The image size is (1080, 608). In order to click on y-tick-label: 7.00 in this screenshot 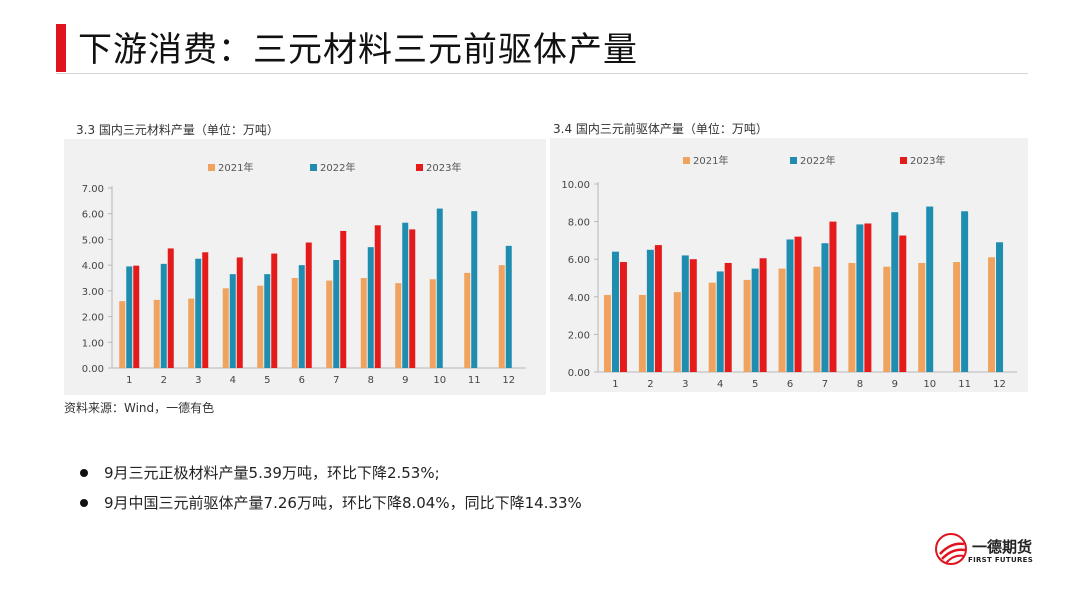, I will do `click(93, 189)`.